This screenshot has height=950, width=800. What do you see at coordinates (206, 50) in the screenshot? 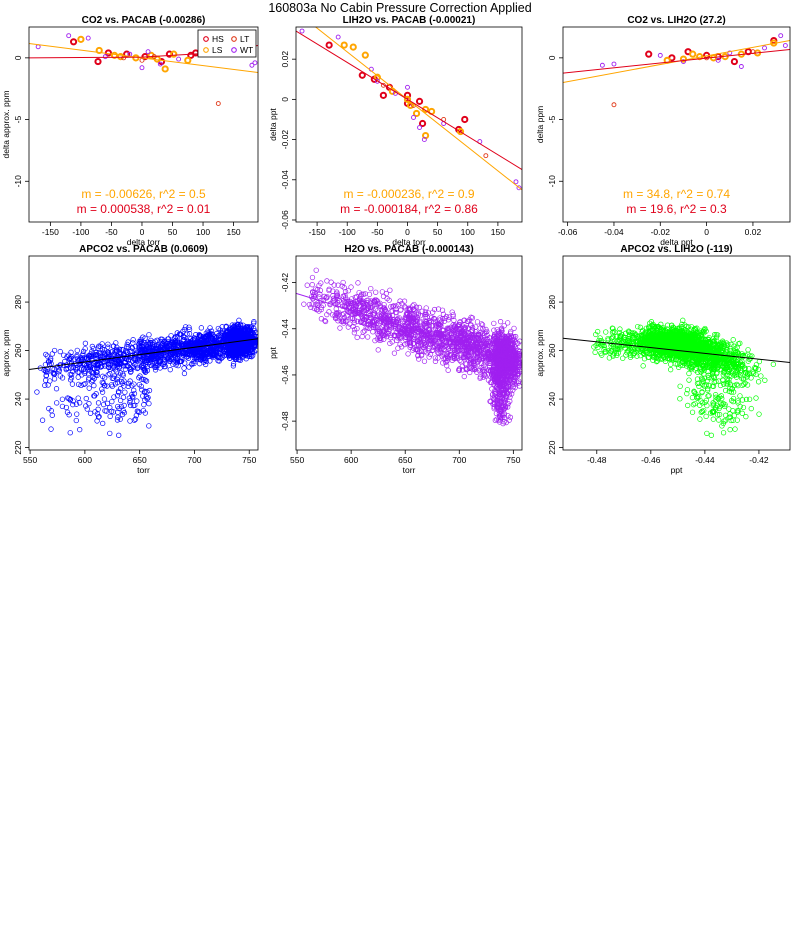
I see `legend-marker` at bounding box center [206, 50].